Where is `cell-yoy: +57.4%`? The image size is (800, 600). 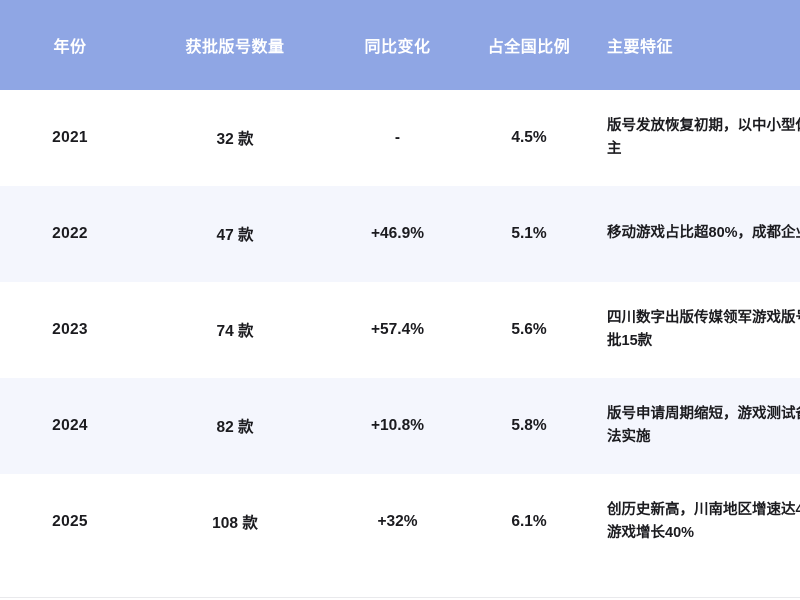
cell-yoy: +57.4% is located at coordinates (397, 329).